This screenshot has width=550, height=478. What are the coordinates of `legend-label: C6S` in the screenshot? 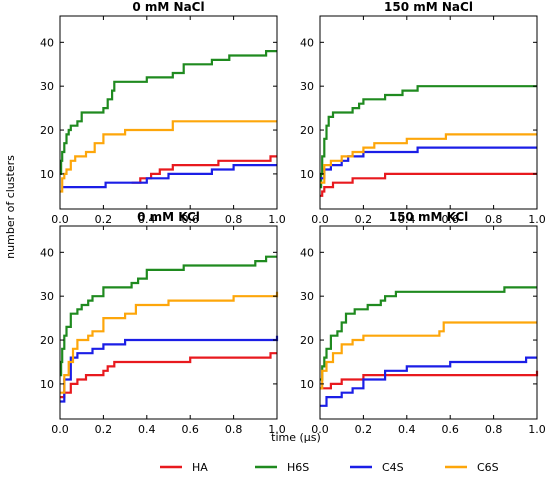 It's located at (488, 467).